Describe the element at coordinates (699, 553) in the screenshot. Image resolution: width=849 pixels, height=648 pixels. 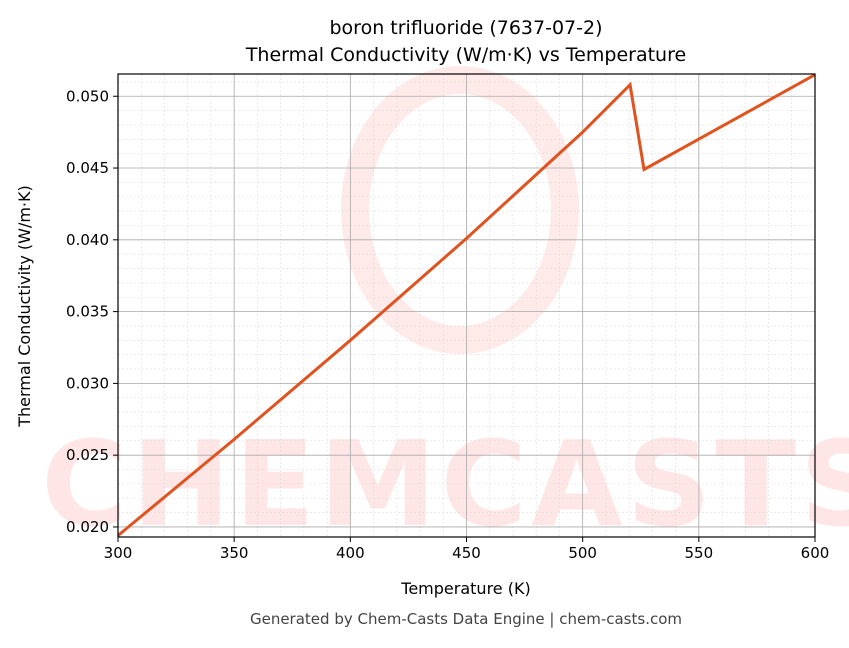
I see `x-tick-label: 550` at that location.